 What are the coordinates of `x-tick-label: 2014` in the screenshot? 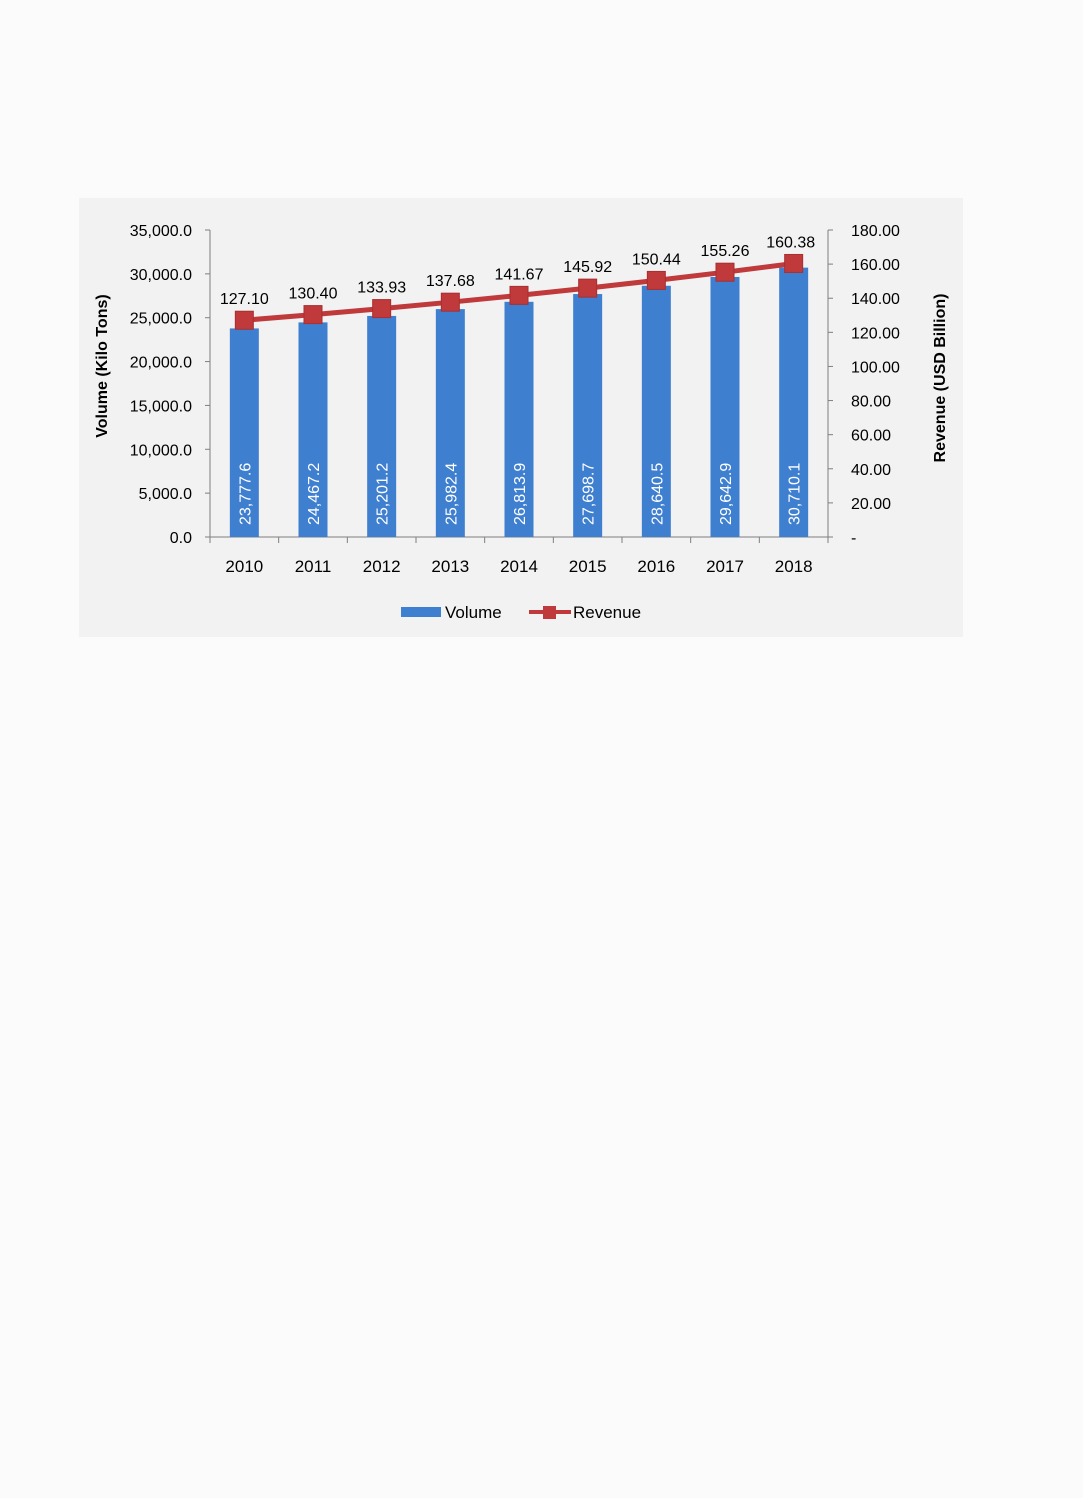 It's located at (519, 566).